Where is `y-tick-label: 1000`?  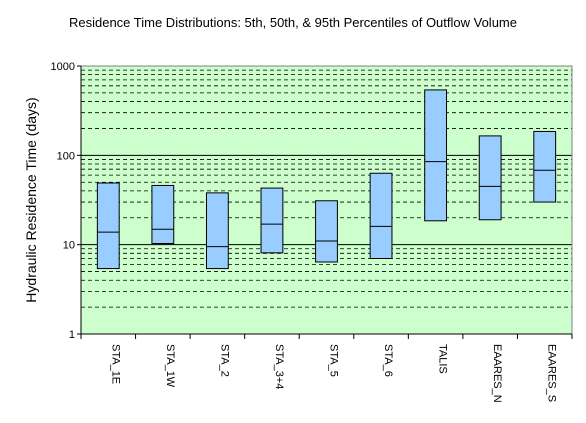 y-tick-label: 1000 is located at coordinates (63, 67).